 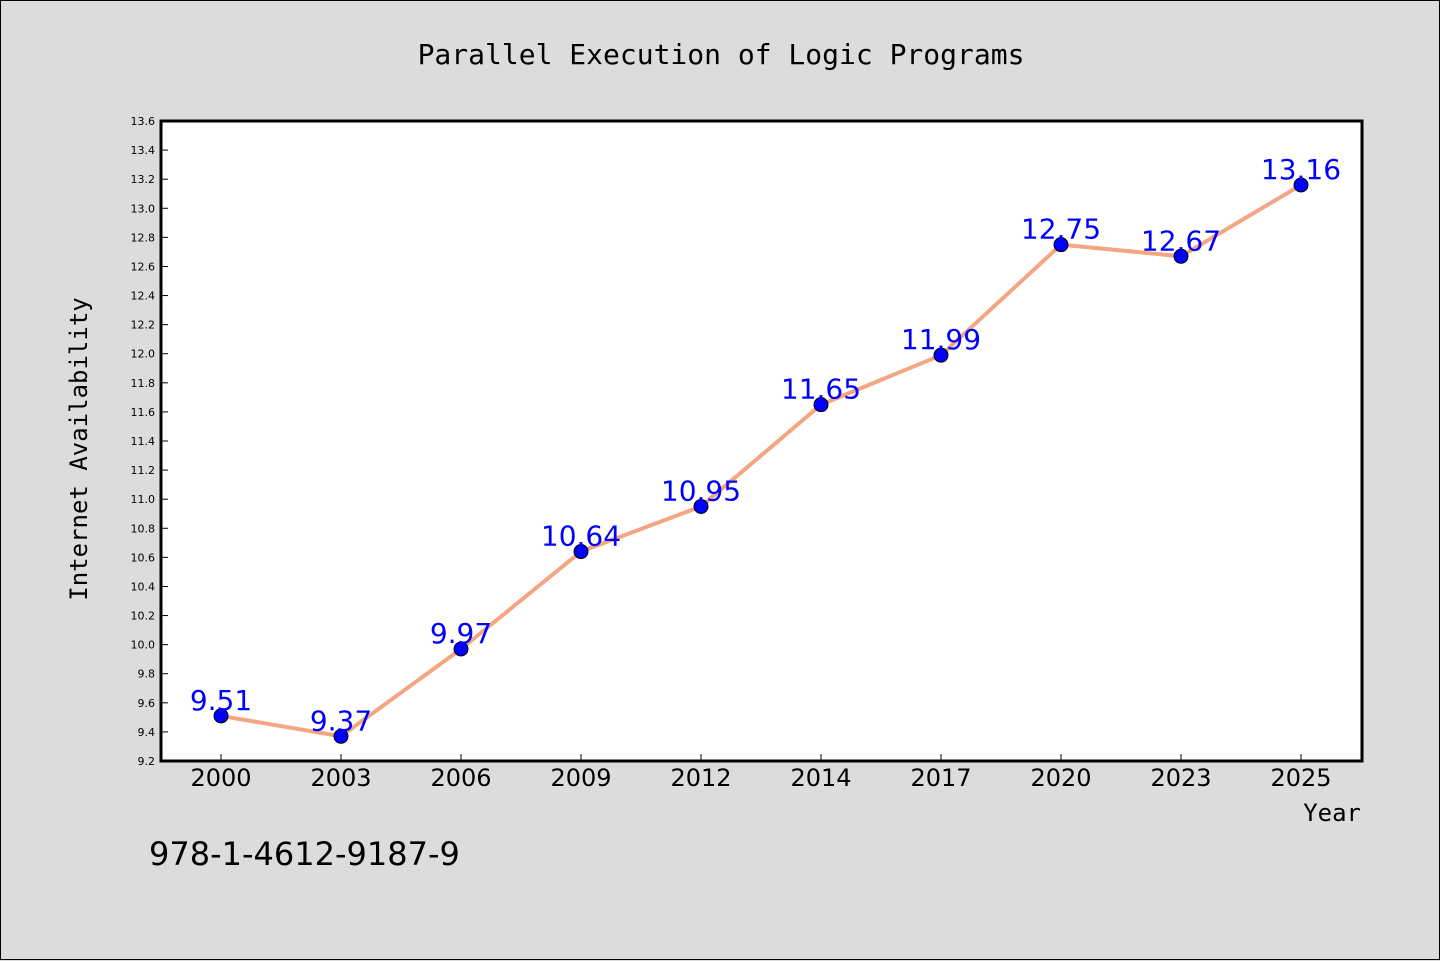 What do you see at coordinates (143, 441) in the screenshot?
I see `y-tick-label: 11.4` at bounding box center [143, 441].